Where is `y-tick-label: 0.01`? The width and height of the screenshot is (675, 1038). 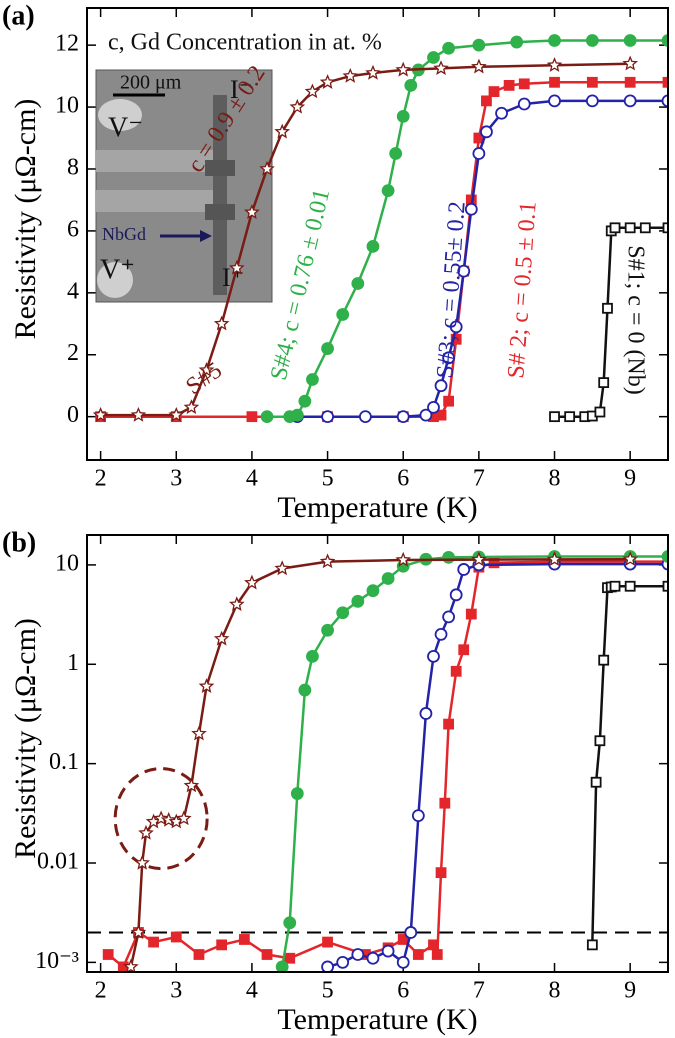 y-tick-label: 0.01 is located at coordinates (58, 862).